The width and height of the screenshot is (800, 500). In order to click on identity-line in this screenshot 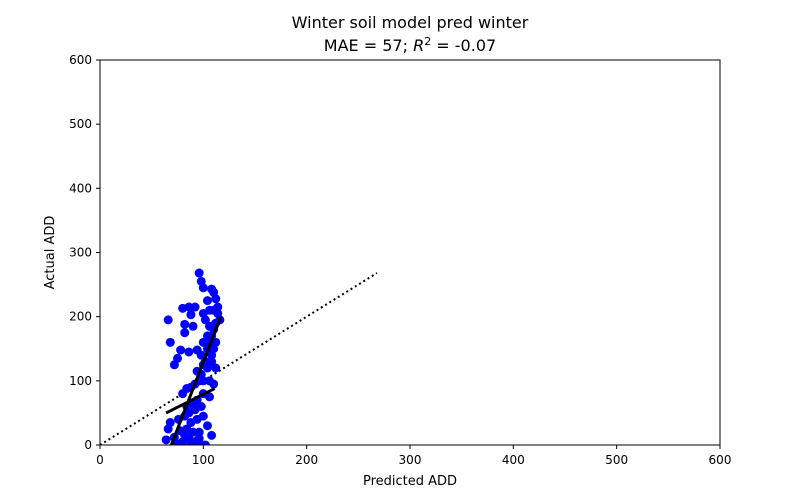, I will do `click(239, 358)`.